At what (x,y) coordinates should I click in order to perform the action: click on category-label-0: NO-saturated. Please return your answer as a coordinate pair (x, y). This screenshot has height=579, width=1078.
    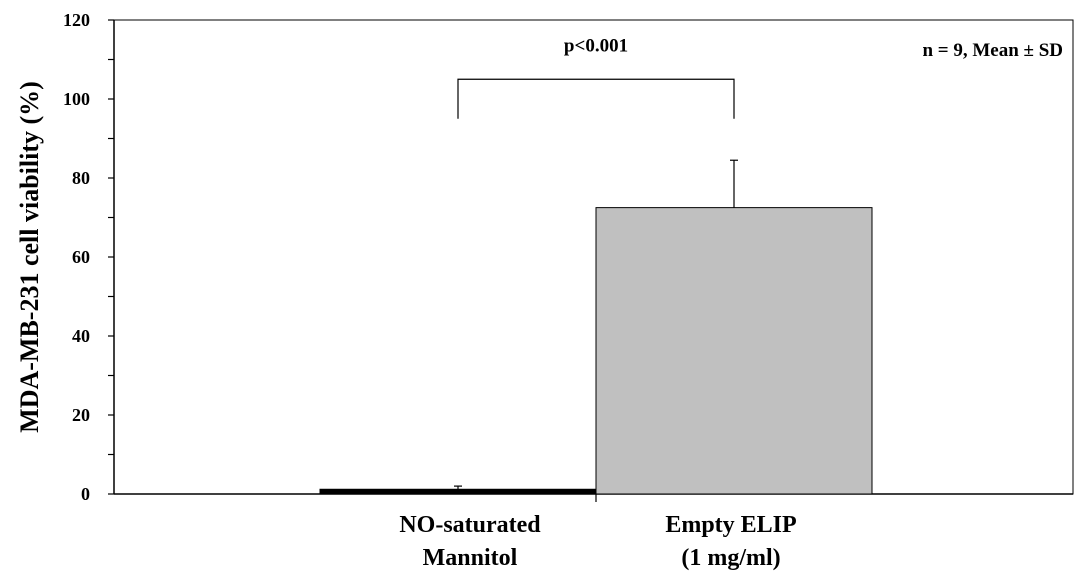
    Looking at the image, I should click on (470, 525).